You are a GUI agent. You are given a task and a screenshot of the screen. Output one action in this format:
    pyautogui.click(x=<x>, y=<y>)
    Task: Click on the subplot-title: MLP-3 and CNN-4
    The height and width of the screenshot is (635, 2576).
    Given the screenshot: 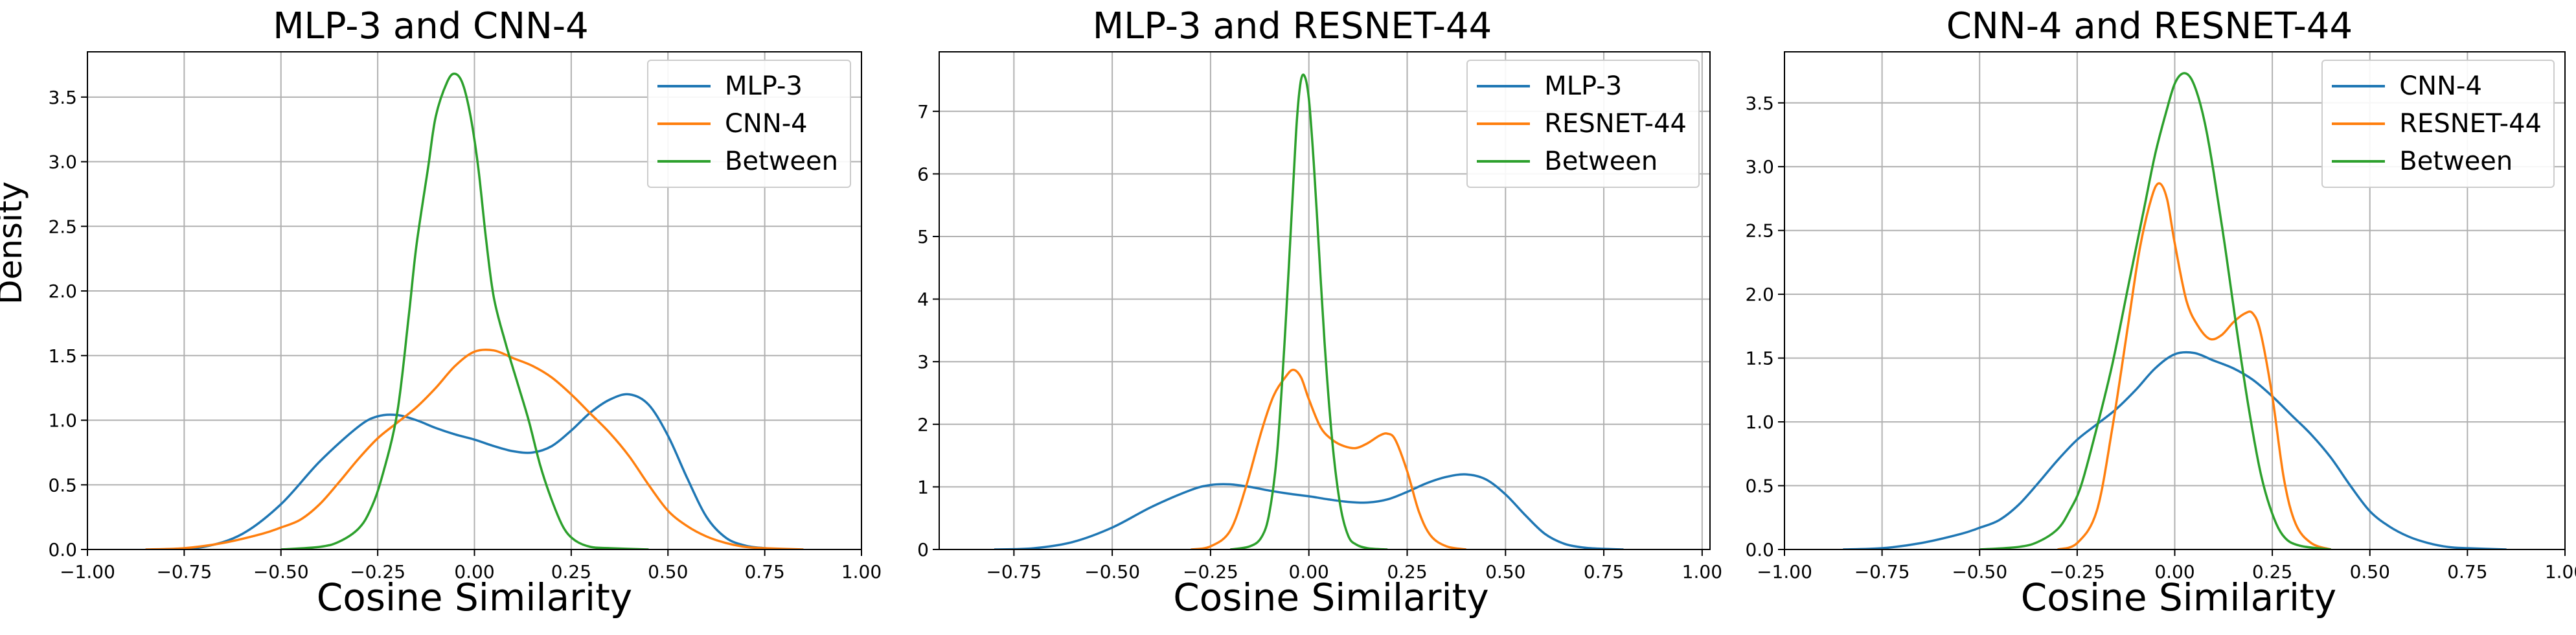 What is the action you would take?
    pyautogui.click(x=431, y=26)
    